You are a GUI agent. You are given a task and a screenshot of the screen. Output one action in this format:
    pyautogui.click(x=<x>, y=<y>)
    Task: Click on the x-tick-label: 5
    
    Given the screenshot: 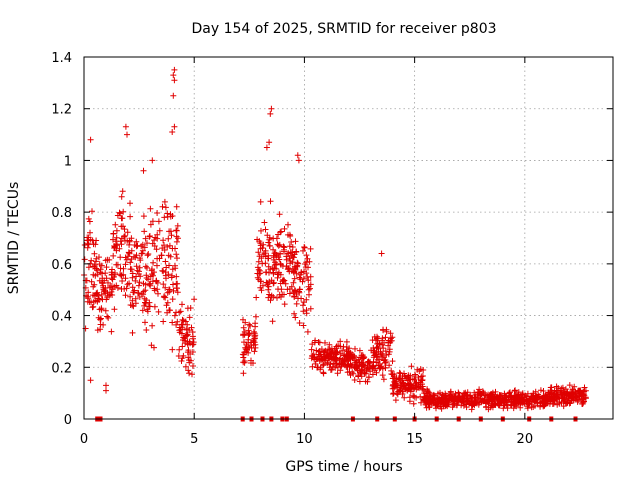 What is the action you would take?
    pyautogui.click(x=194, y=439)
    